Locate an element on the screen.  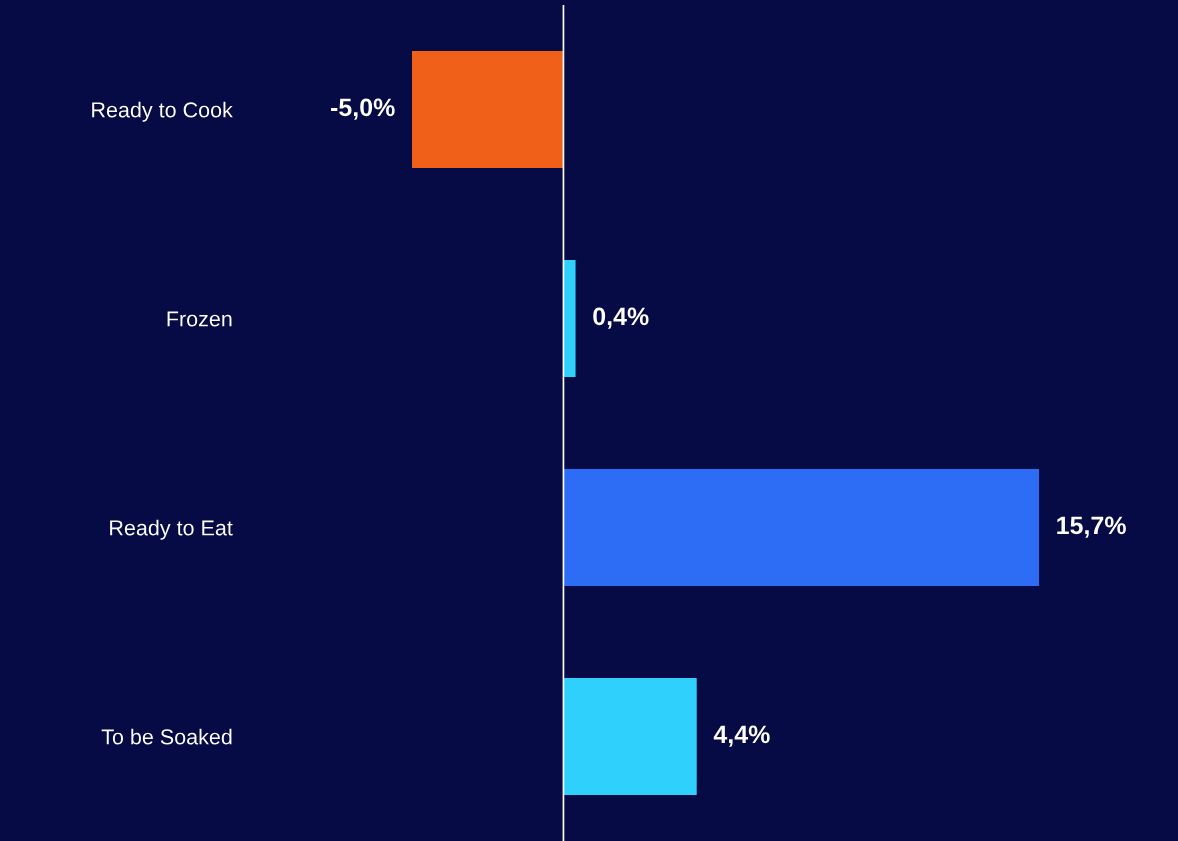
data-label: 15,7% is located at coordinates (1091, 527).